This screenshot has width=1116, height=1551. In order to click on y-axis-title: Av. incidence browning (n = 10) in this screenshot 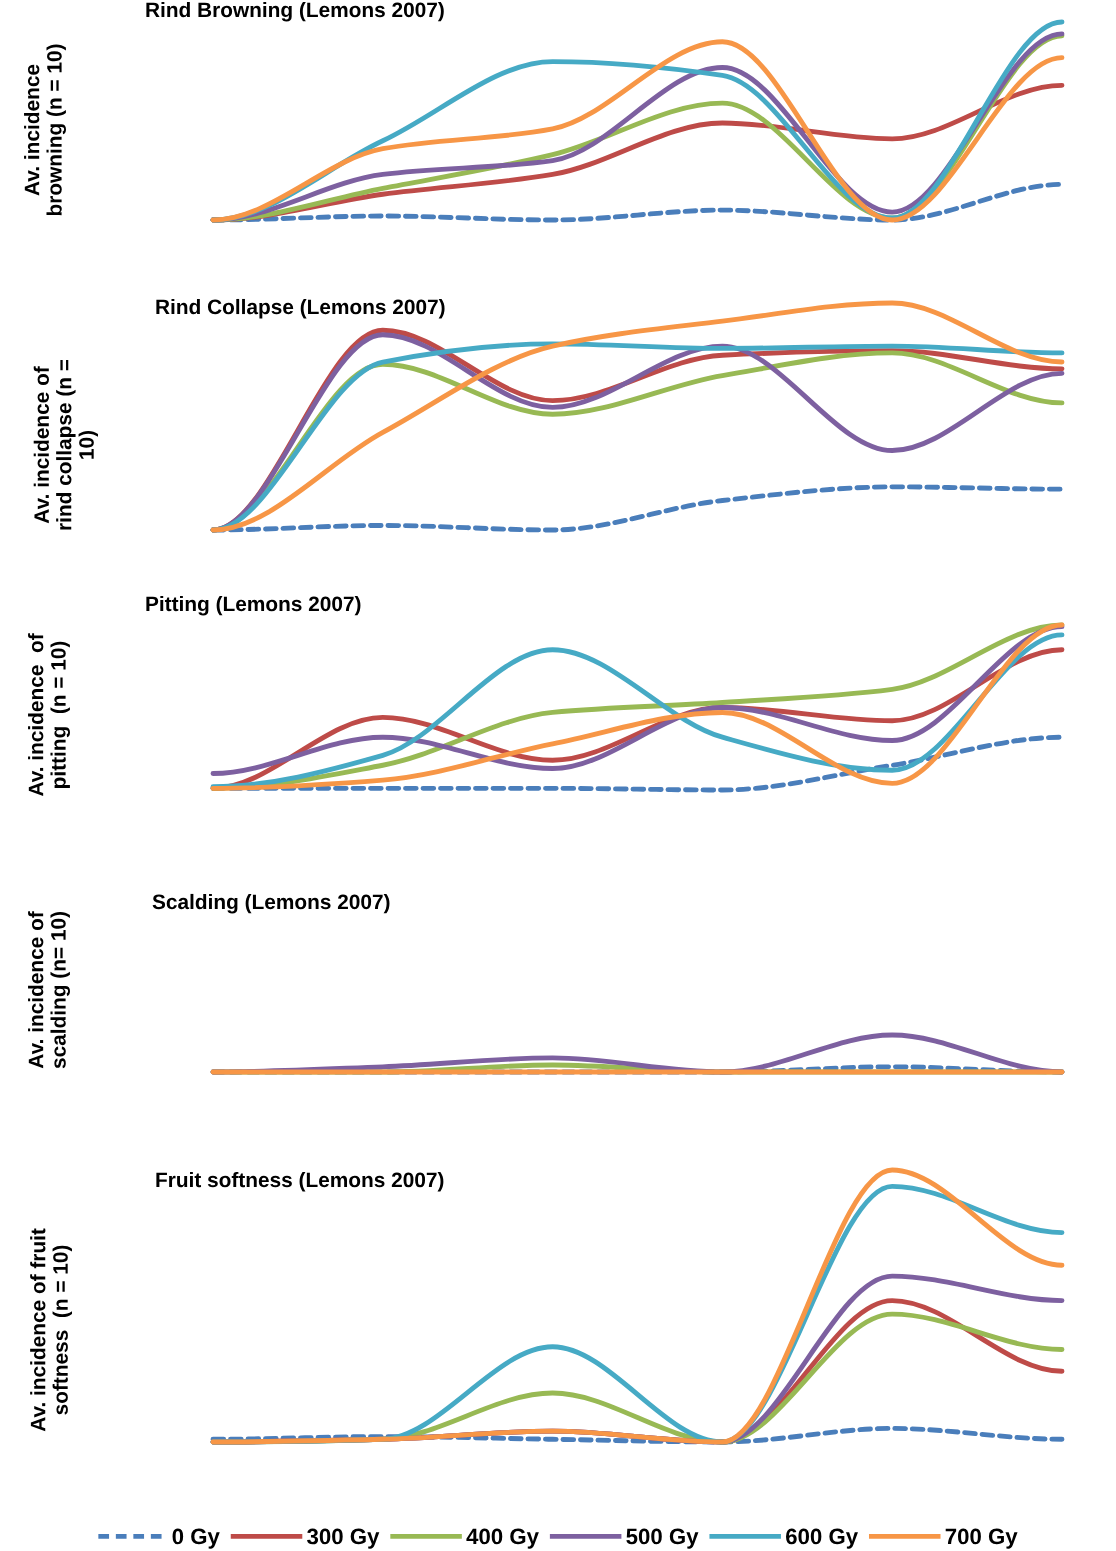, I will do `click(45, 130)`.